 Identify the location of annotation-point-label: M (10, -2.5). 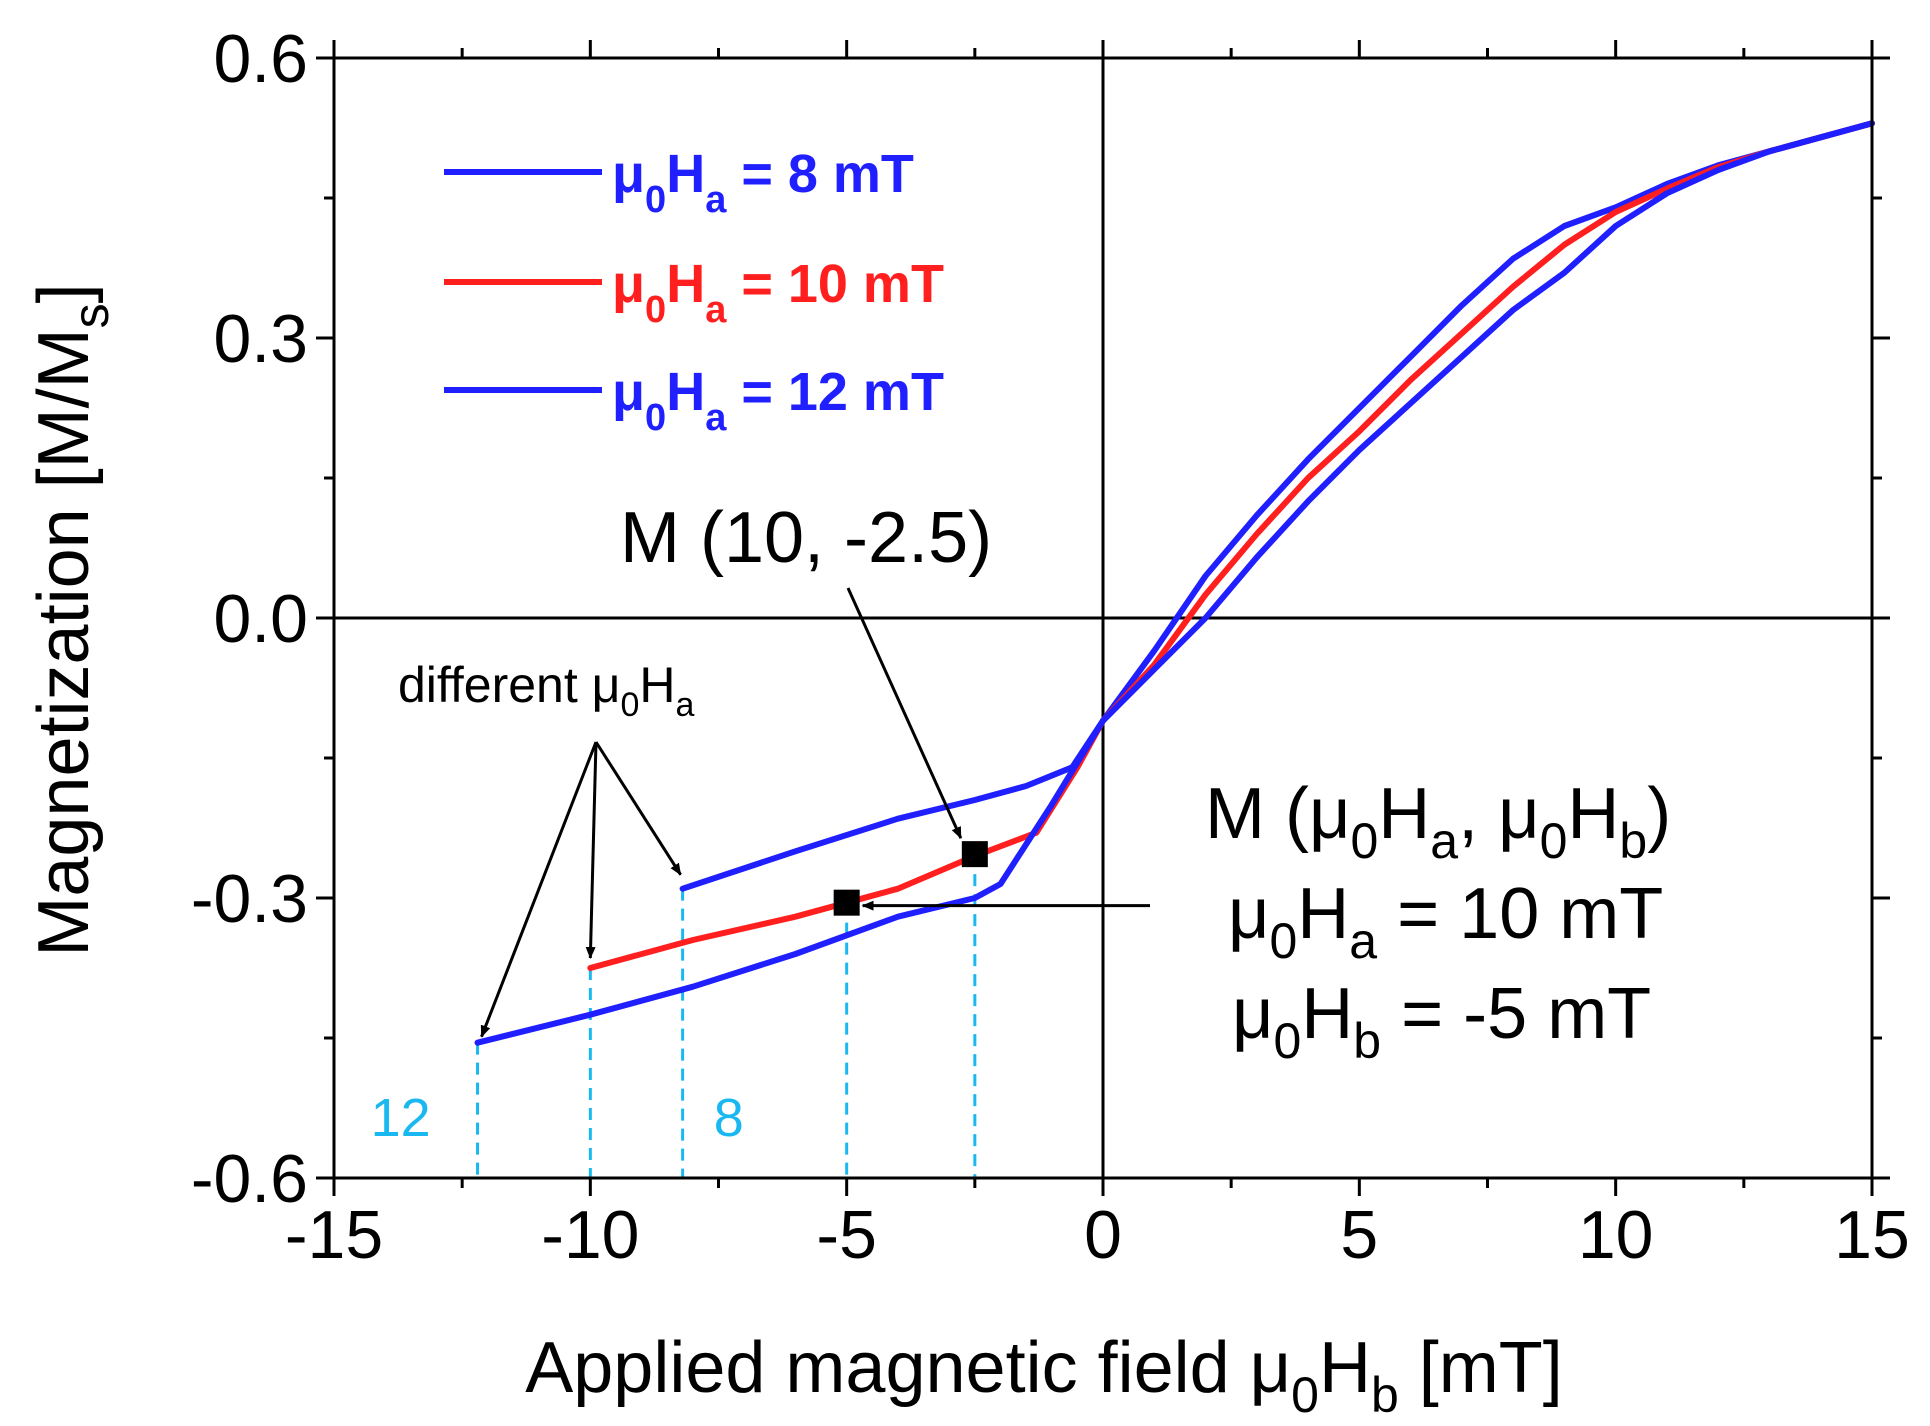
(806, 538).